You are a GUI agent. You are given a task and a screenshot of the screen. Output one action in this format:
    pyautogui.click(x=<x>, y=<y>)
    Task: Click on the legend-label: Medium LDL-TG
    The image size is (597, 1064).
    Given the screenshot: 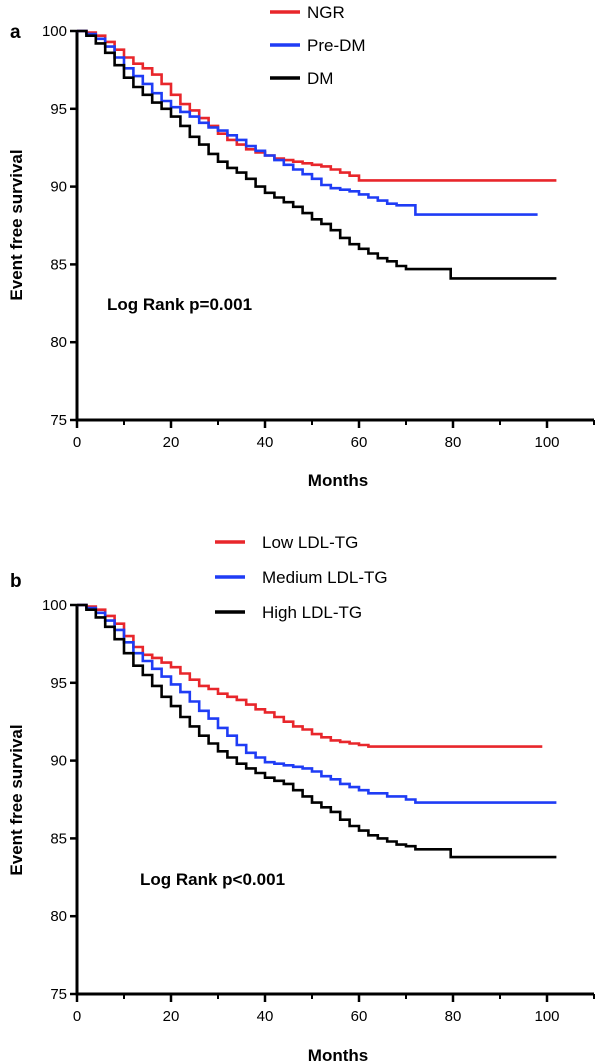 What is the action you would take?
    pyautogui.click(x=325, y=577)
    